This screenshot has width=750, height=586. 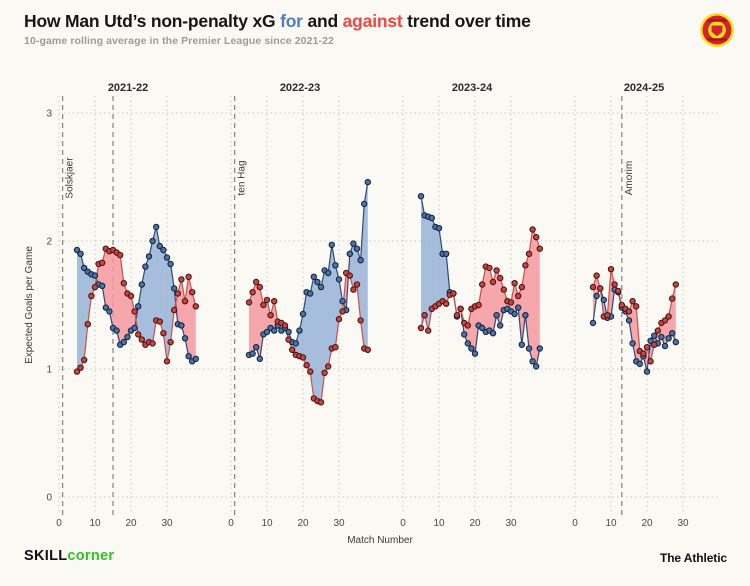 What do you see at coordinates (70, 178) in the screenshot?
I see `manager-label: Solskjaer` at bounding box center [70, 178].